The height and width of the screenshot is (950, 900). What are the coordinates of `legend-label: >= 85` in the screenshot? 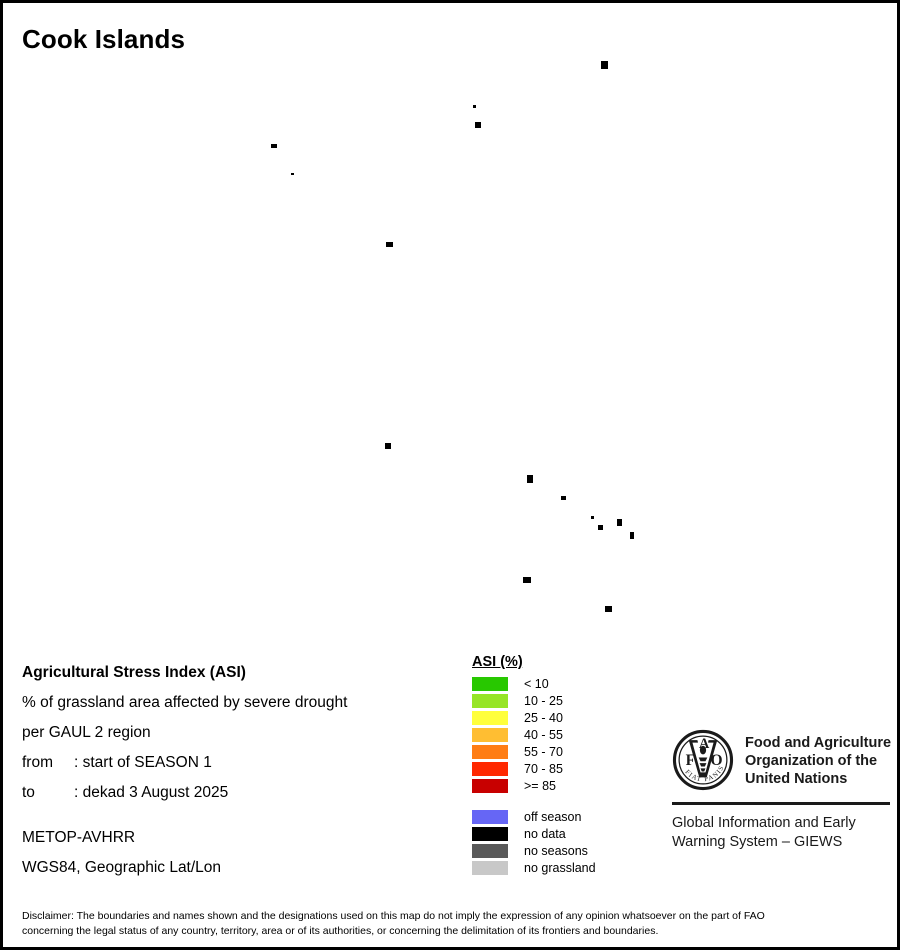 It's located at (540, 785).